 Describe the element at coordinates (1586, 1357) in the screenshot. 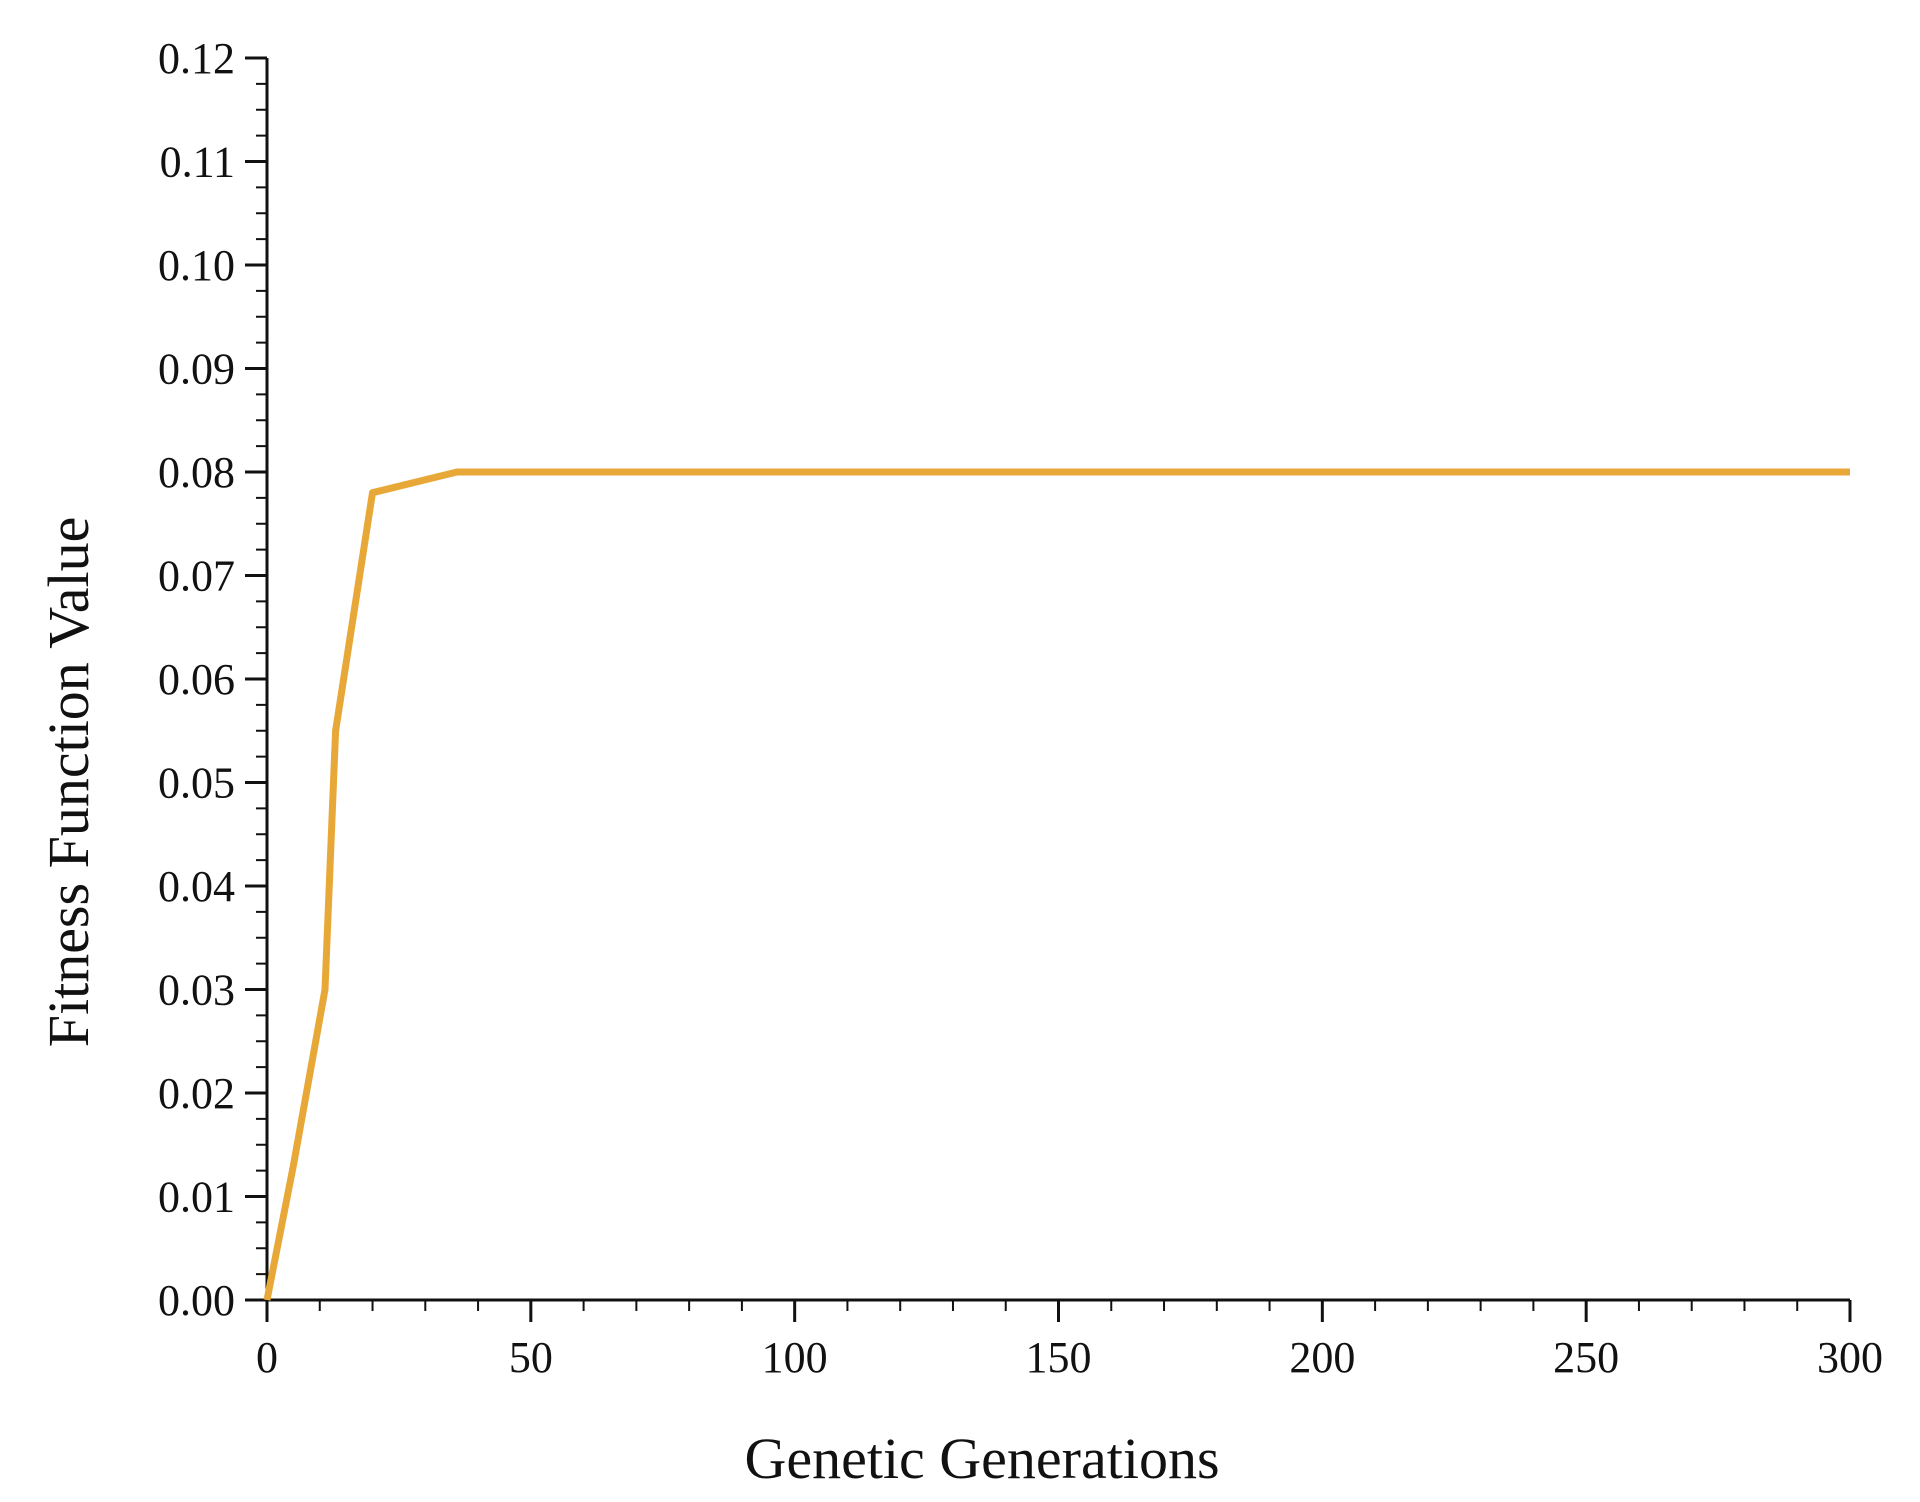

I see `x-tick-label: 250` at that location.